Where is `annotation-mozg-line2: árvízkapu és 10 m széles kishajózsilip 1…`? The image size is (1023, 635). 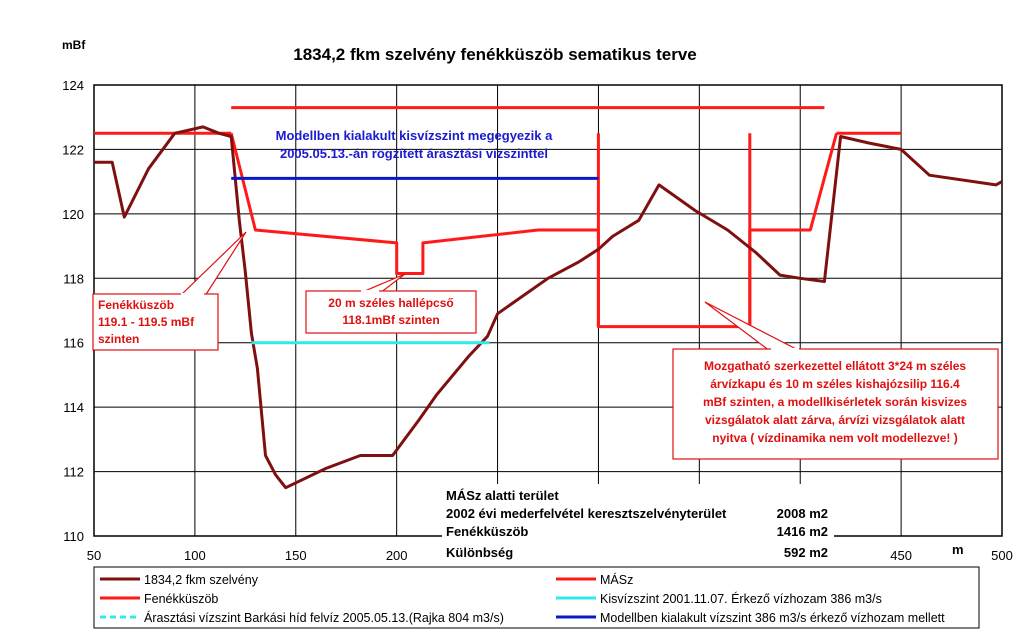
annotation-mozg-line2: árvízkapu és 10 m széles kishajózsilip 1… is located at coordinates (835, 384).